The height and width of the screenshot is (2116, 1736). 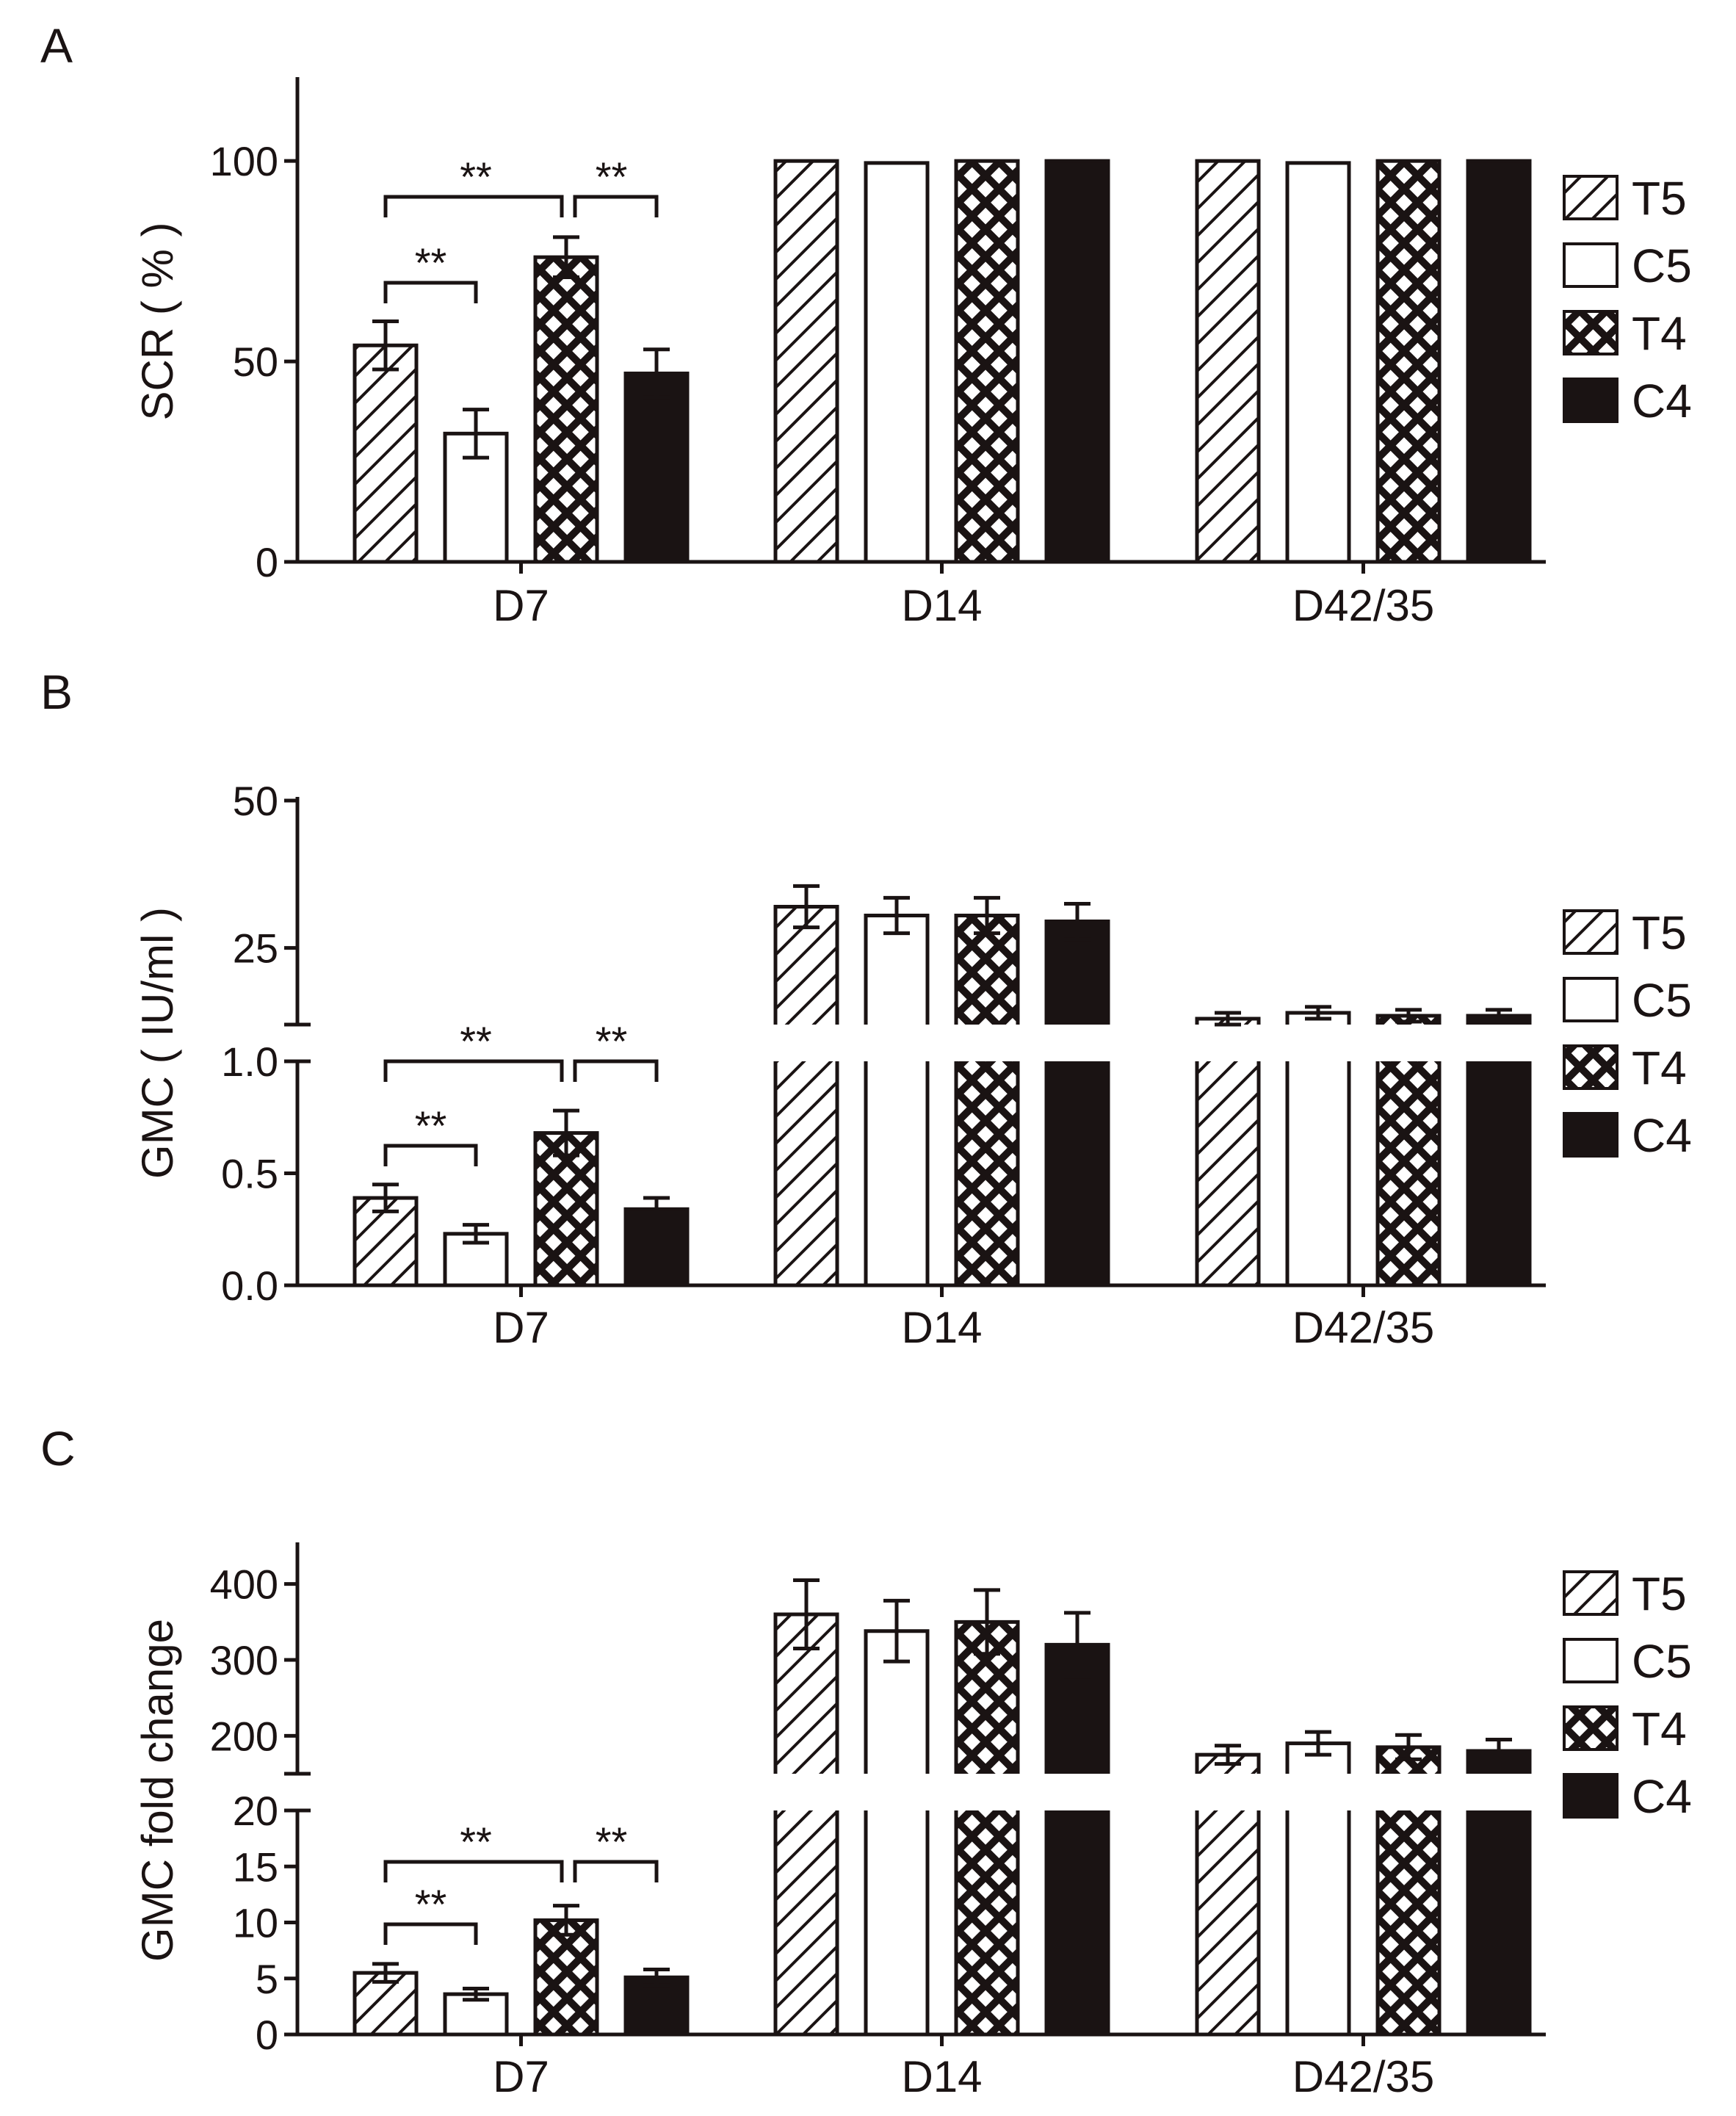 I want to click on y-tick-label: 15, so click(x=255, y=1867).